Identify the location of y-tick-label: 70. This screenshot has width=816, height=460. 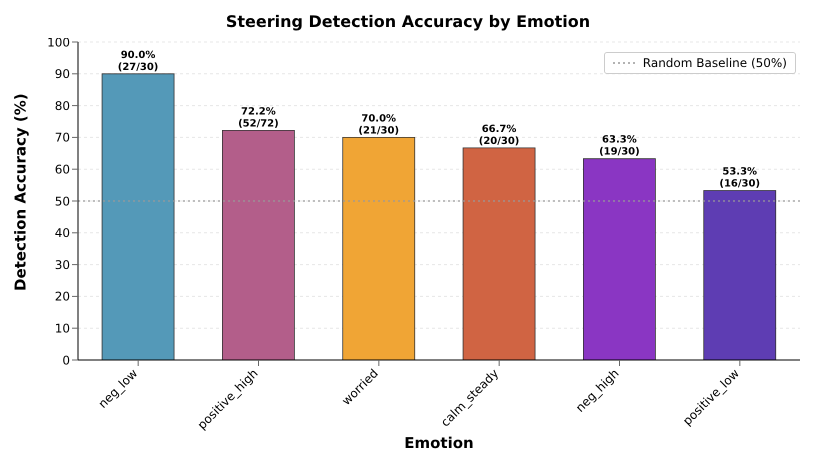
(62, 137).